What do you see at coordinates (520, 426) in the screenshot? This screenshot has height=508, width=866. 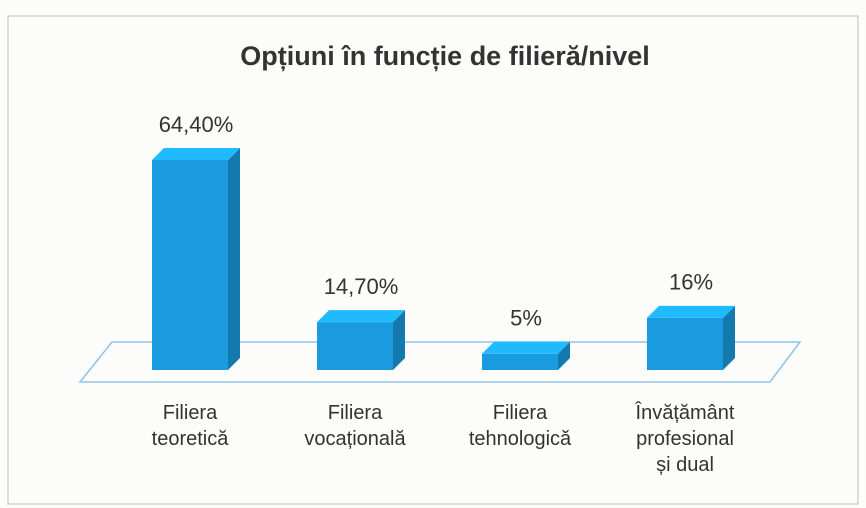 I see `x-tick-label: Filiera tehnologică` at bounding box center [520, 426].